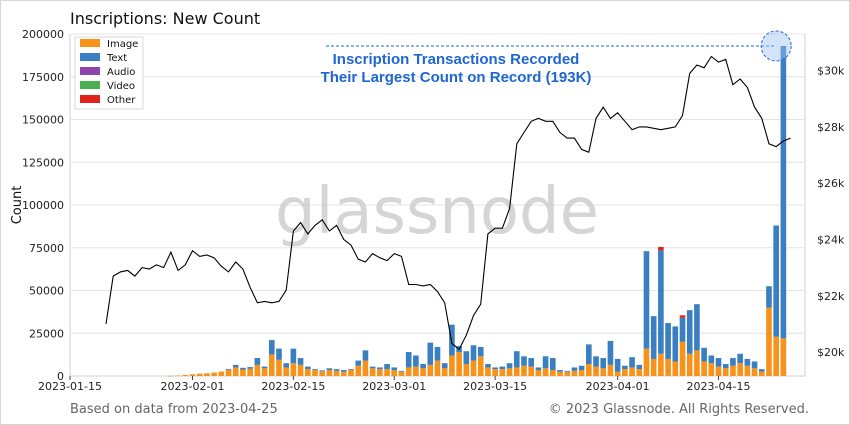  I want to click on bar-other, so click(661, 248).